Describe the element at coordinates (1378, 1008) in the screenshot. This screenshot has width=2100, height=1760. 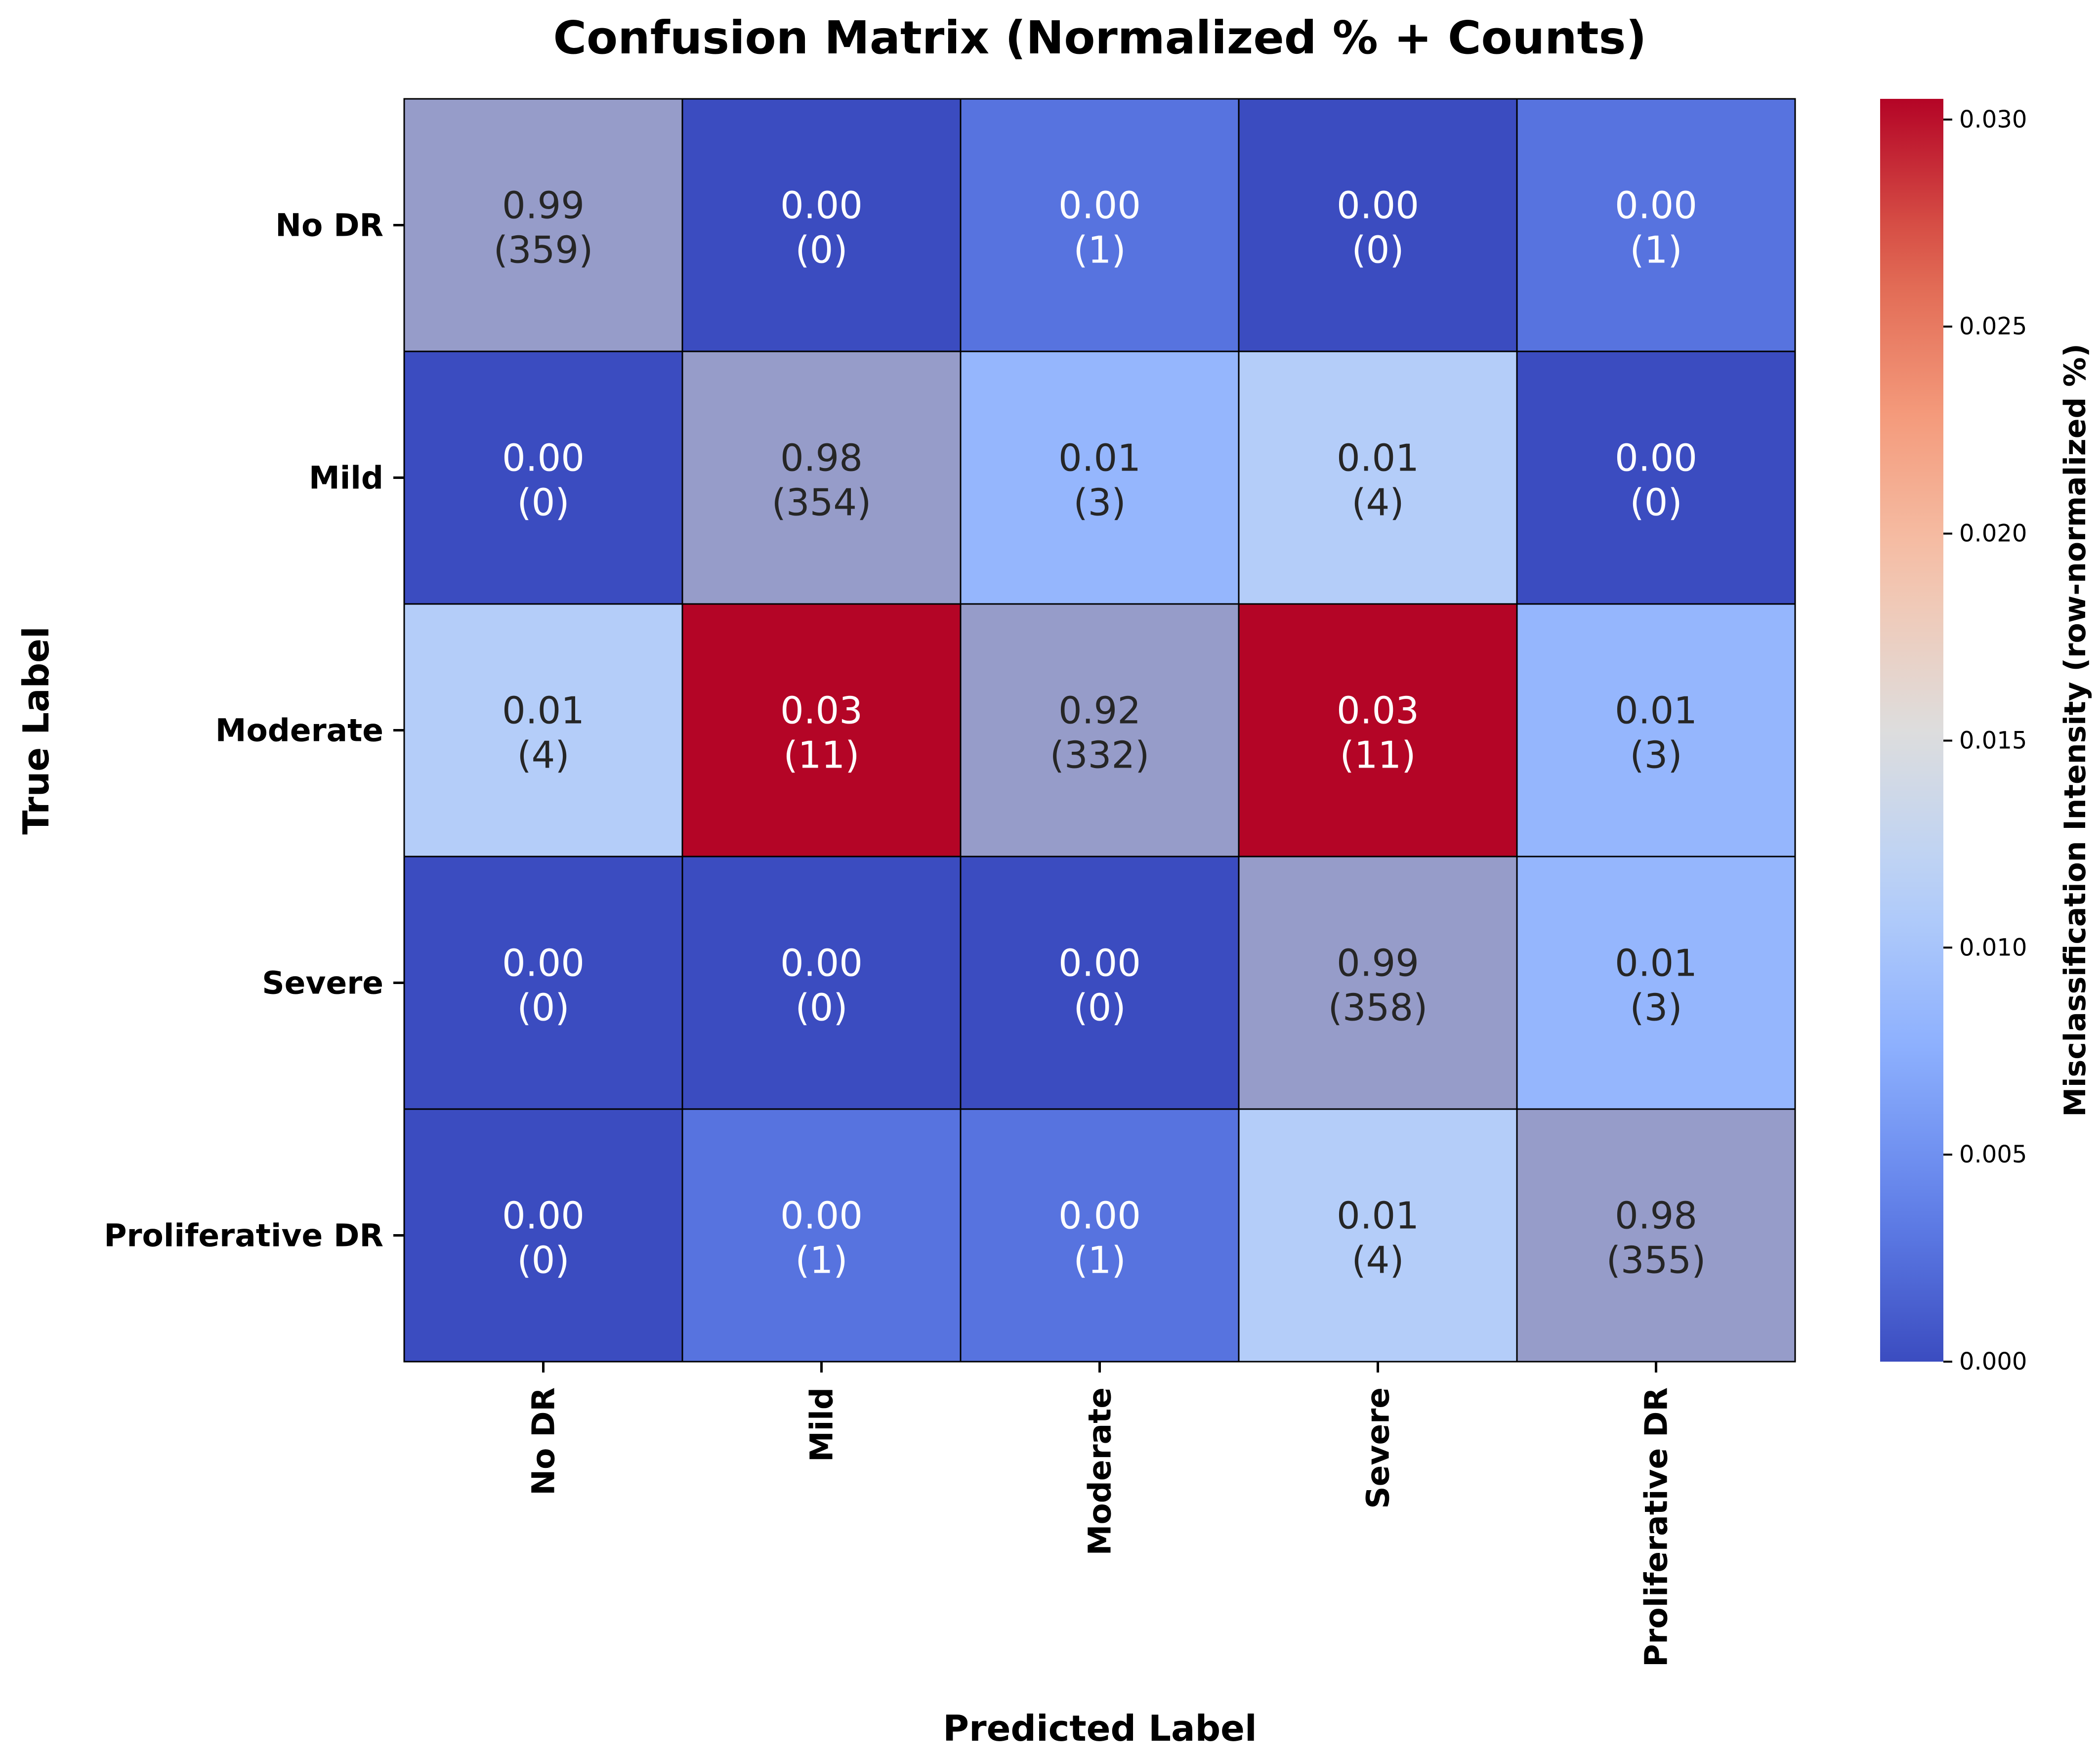
I see `cell-count-label: (358)` at that location.